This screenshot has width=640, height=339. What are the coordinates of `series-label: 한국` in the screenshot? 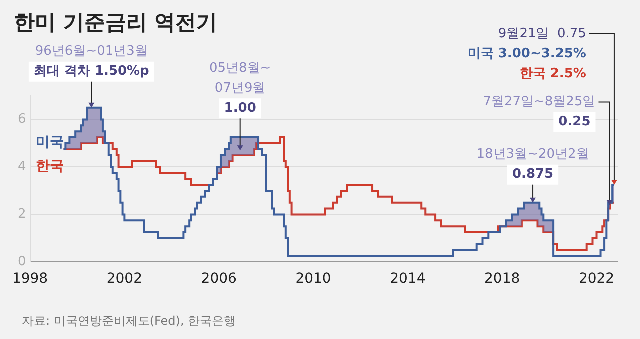 It's located at (50, 166).